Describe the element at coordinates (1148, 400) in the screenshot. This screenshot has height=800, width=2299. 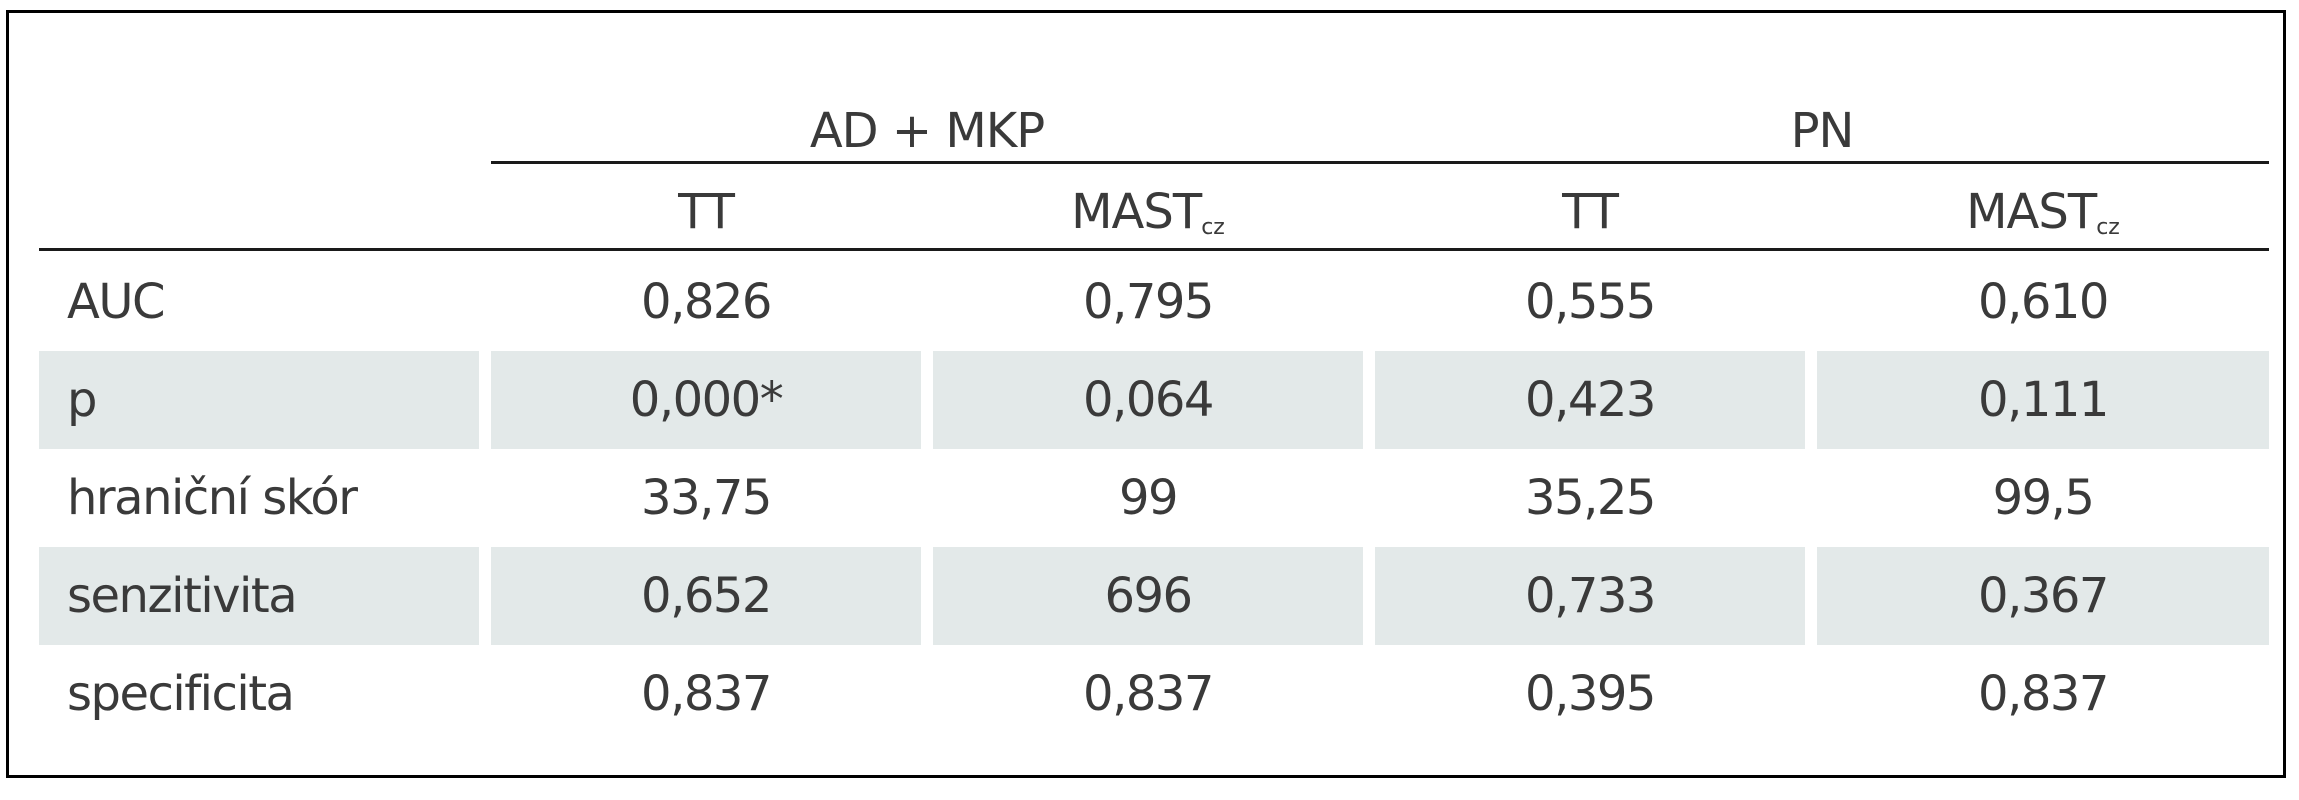
I see `table-cell: 0,064` at that location.